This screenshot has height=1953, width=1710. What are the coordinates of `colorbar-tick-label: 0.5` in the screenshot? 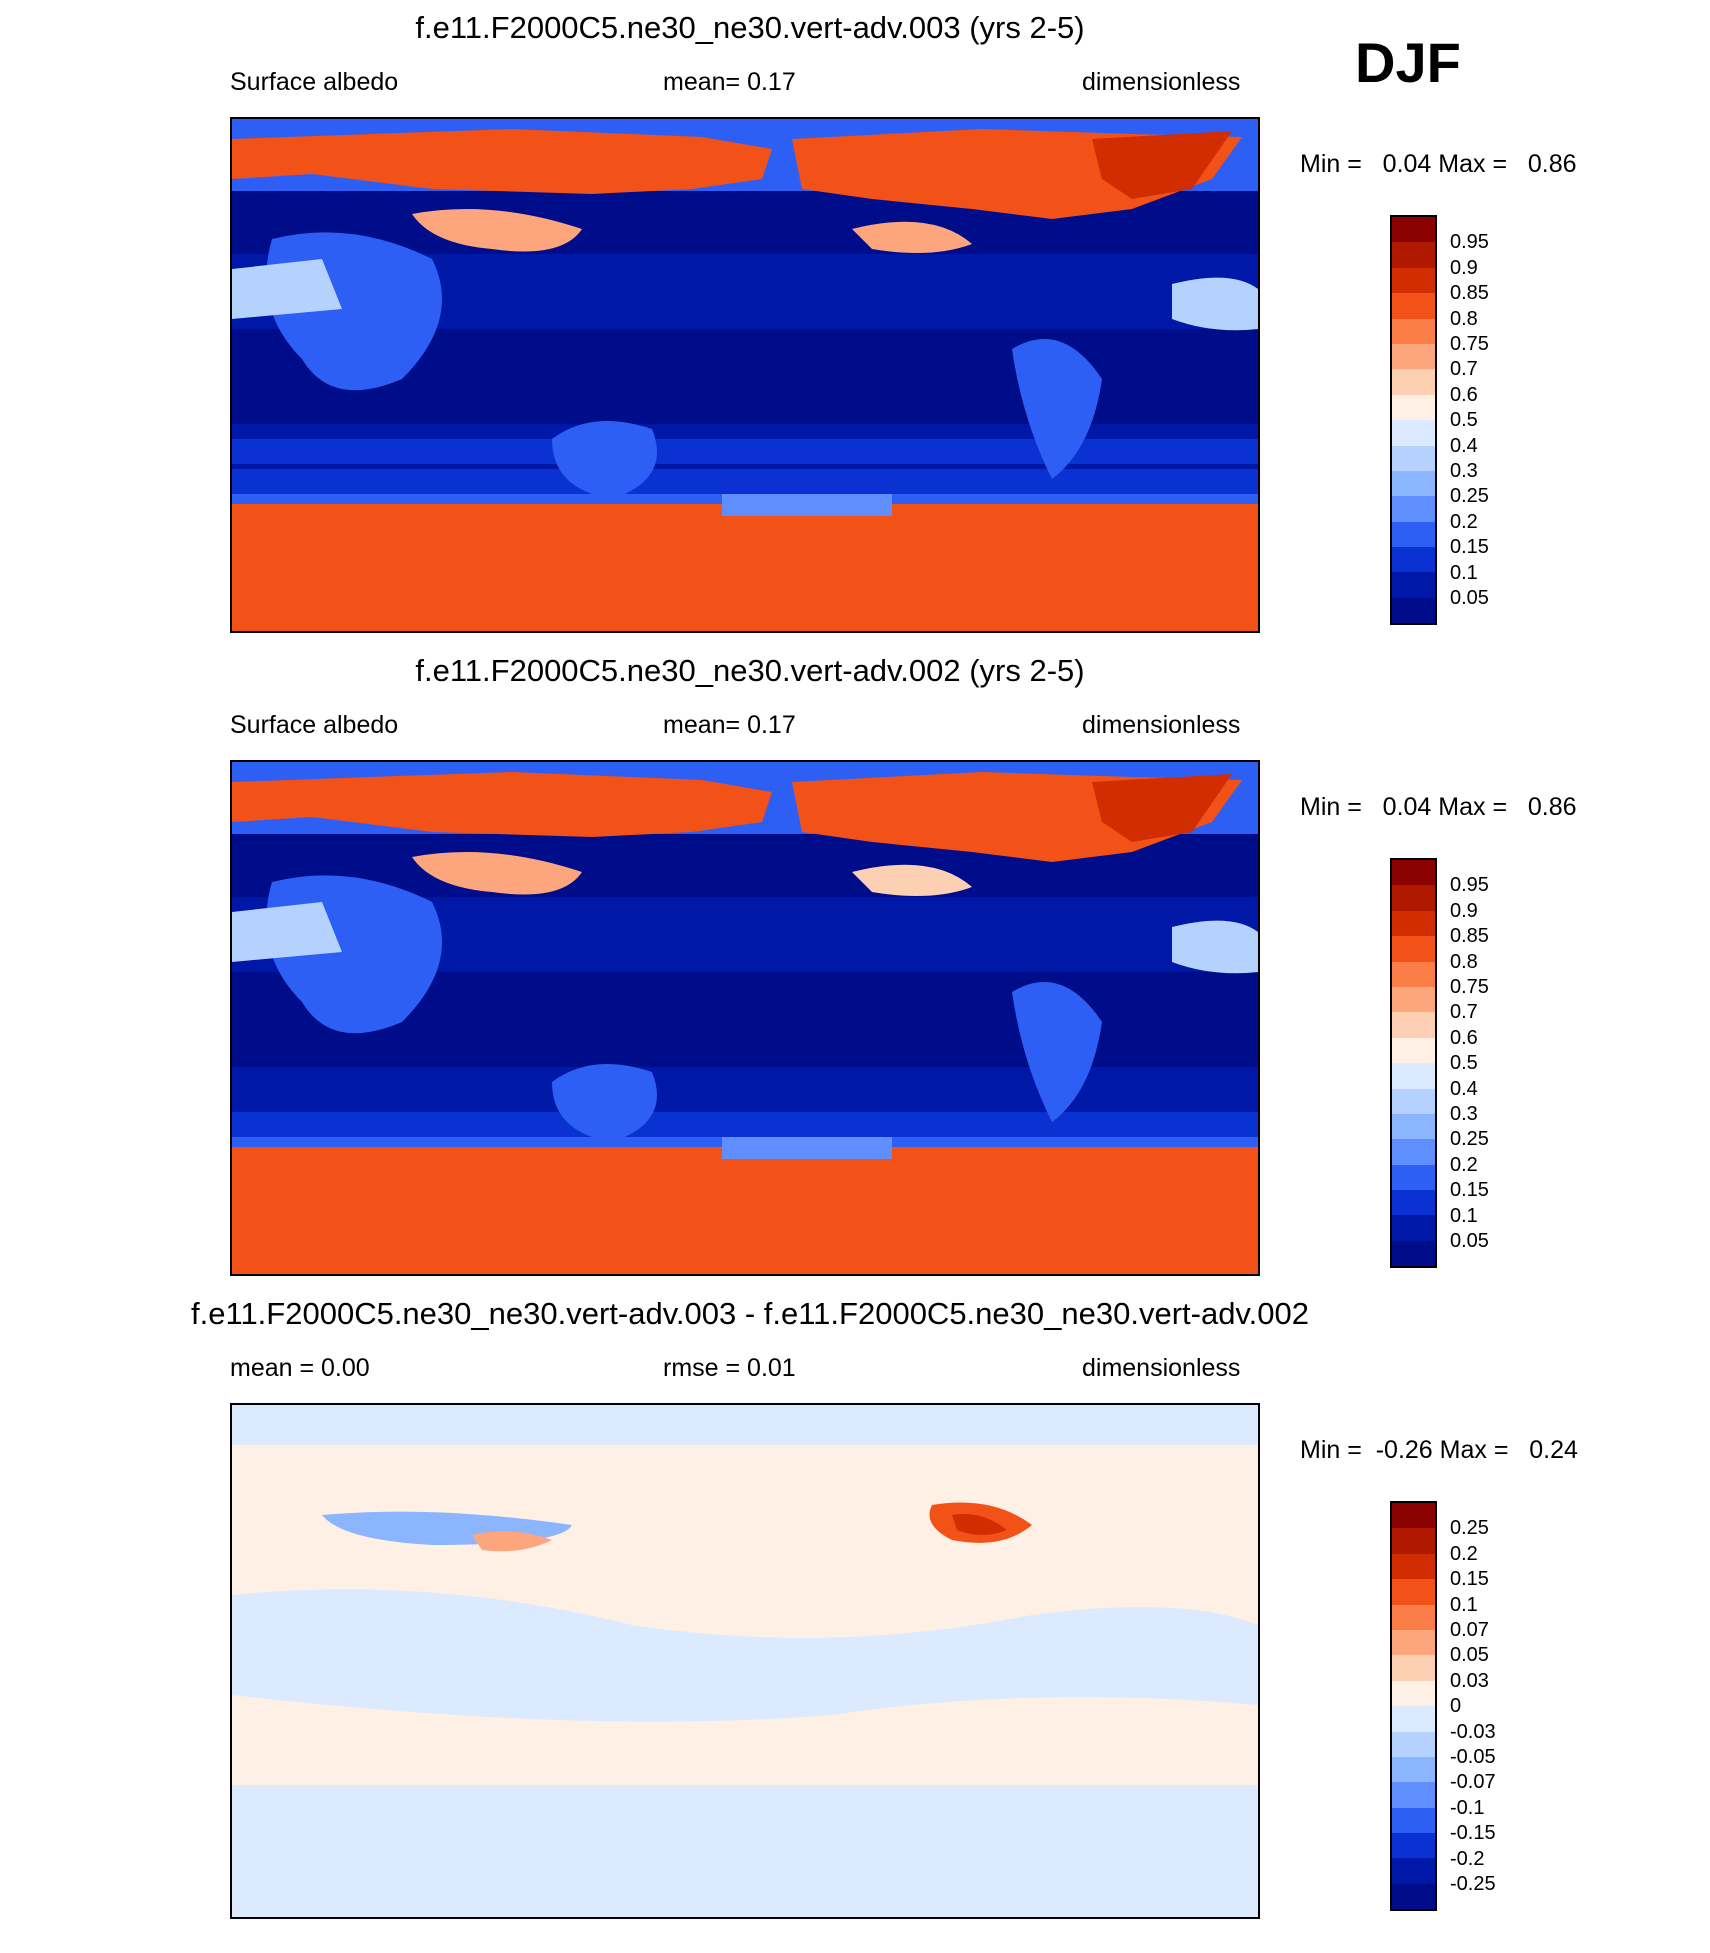 It's located at (1464, 1063).